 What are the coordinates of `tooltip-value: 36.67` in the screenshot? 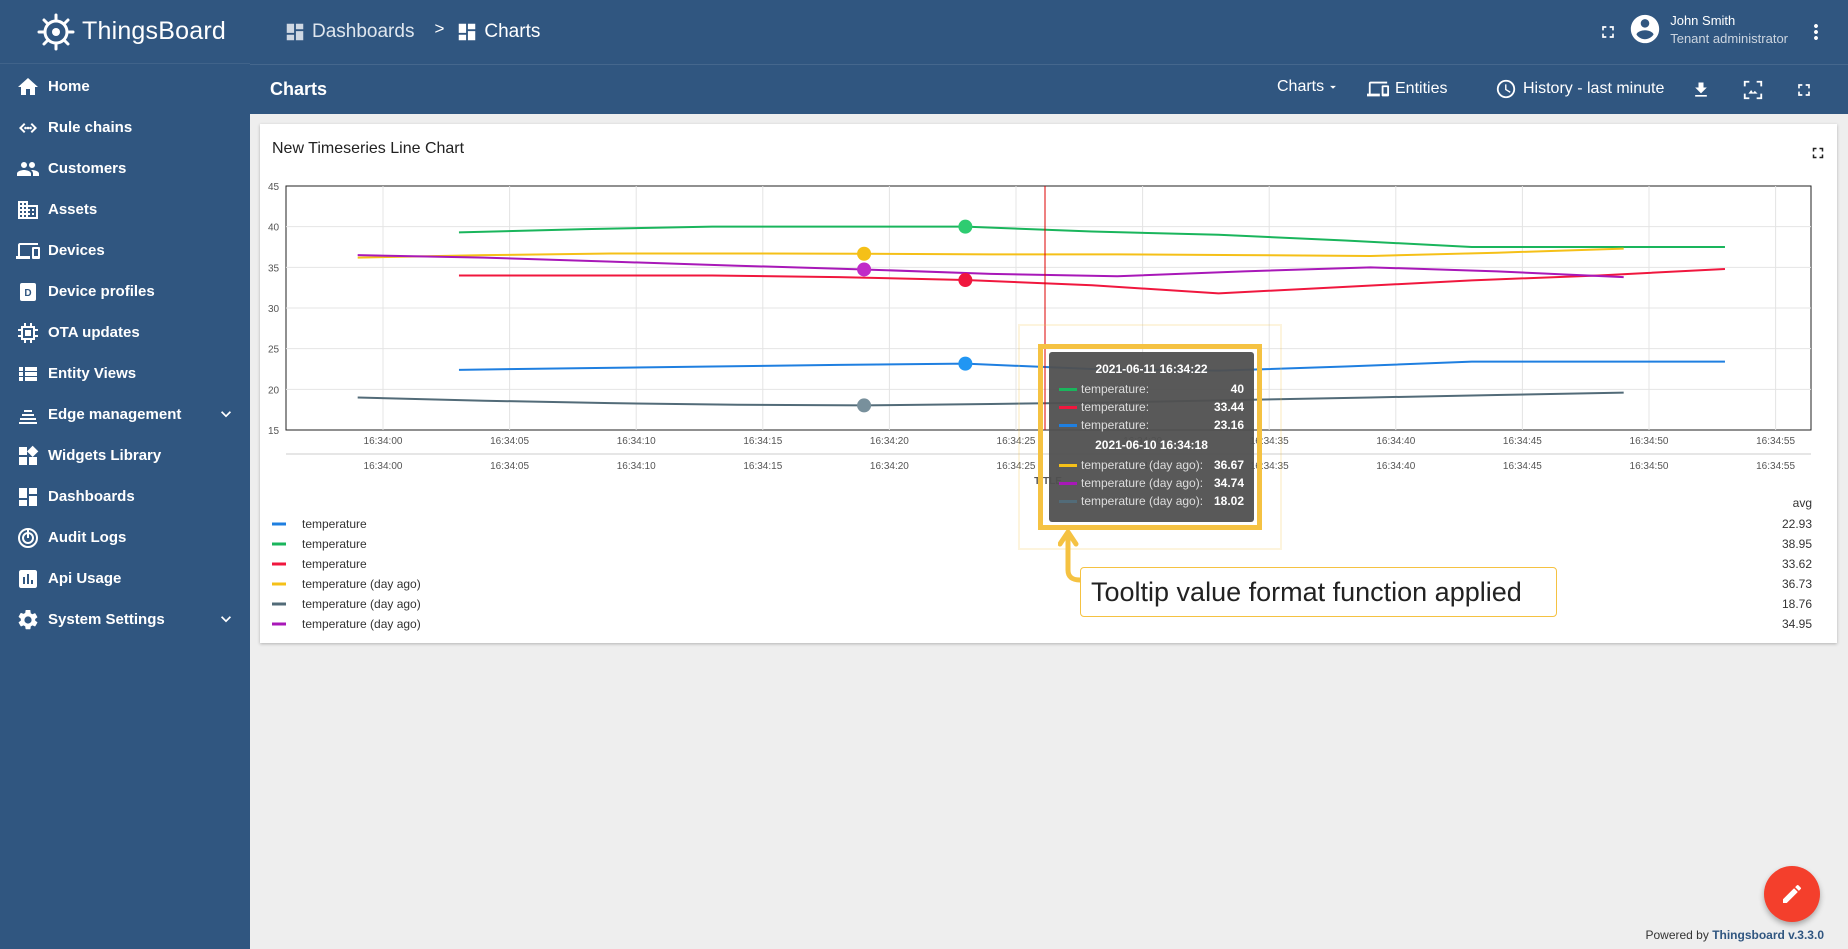 It's located at (1228, 465).